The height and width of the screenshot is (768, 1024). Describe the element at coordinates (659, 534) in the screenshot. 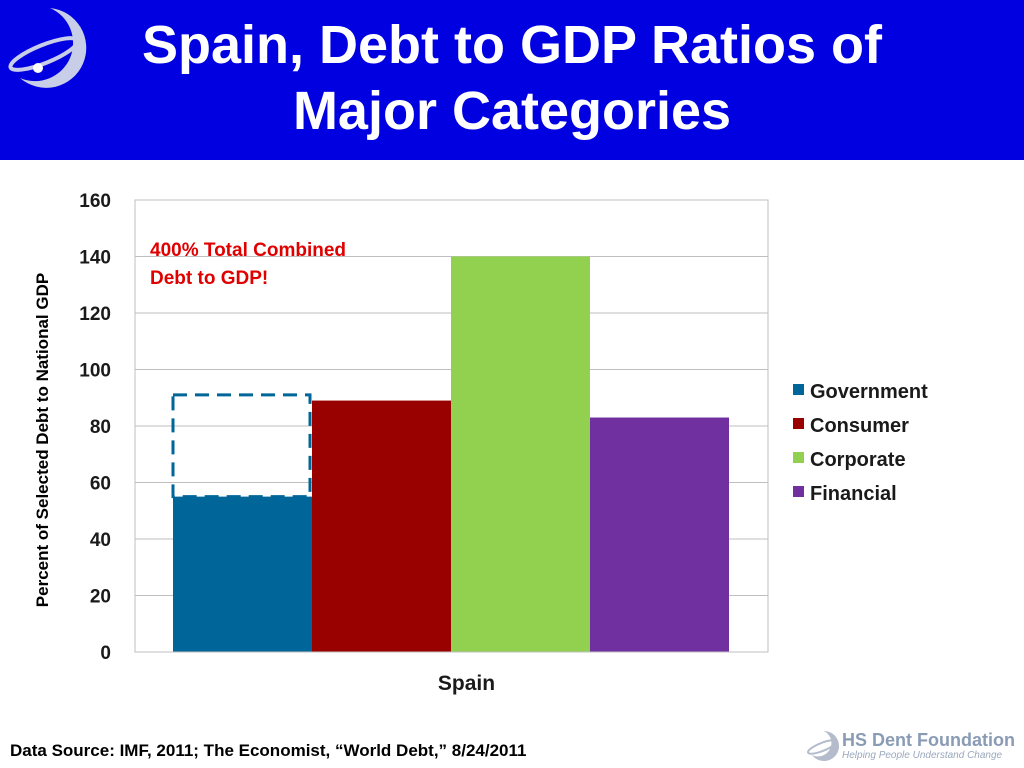

I see `bar-financial` at that location.